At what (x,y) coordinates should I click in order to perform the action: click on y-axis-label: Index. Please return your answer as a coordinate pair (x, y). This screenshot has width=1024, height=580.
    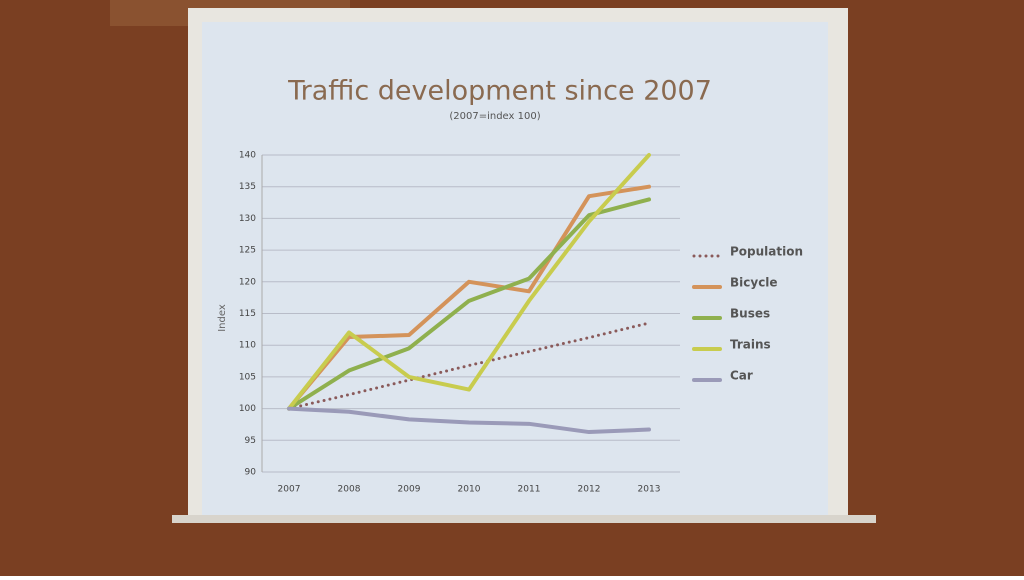
    Looking at the image, I should click on (222, 318).